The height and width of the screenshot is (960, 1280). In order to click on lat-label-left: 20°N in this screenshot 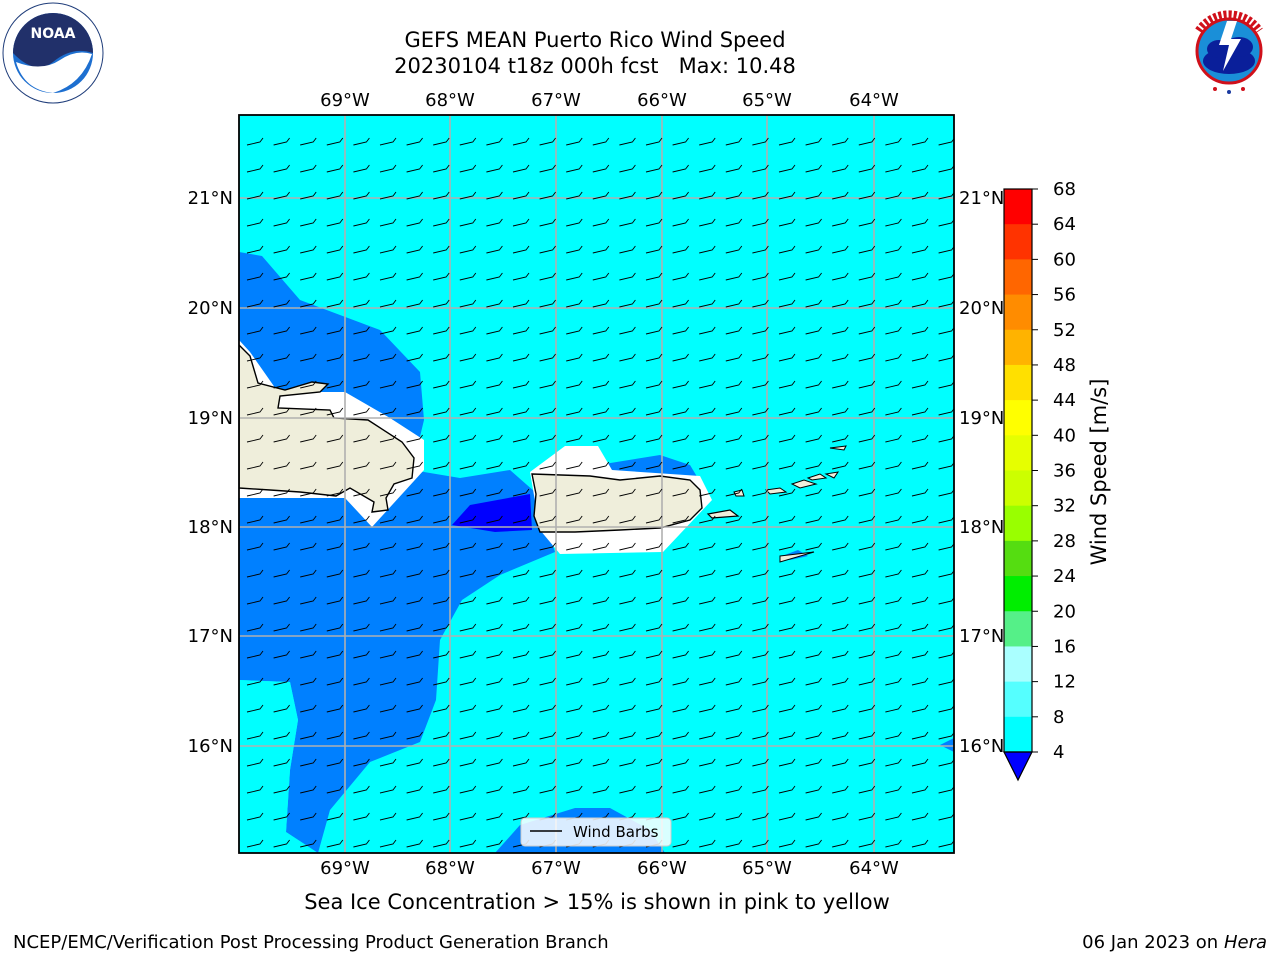, I will do `click(210, 308)`.